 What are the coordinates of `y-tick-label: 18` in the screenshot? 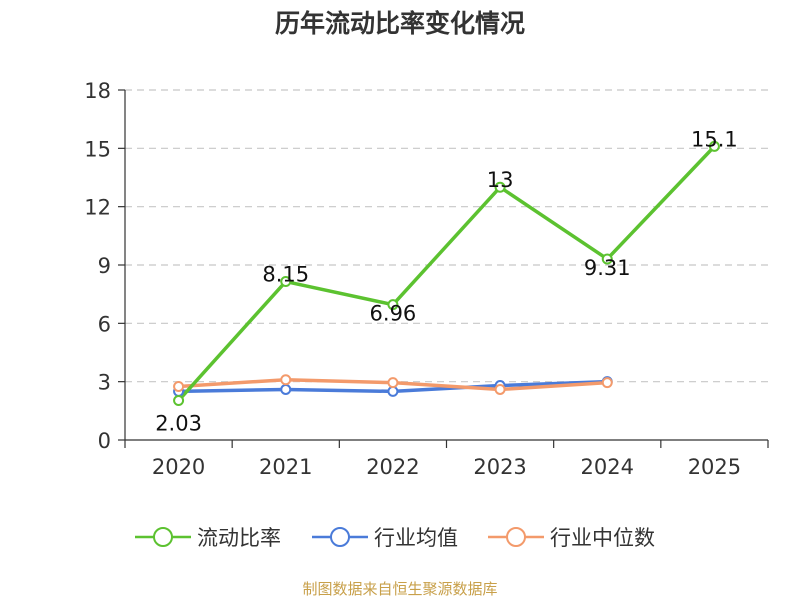 It's located at (97, 91).